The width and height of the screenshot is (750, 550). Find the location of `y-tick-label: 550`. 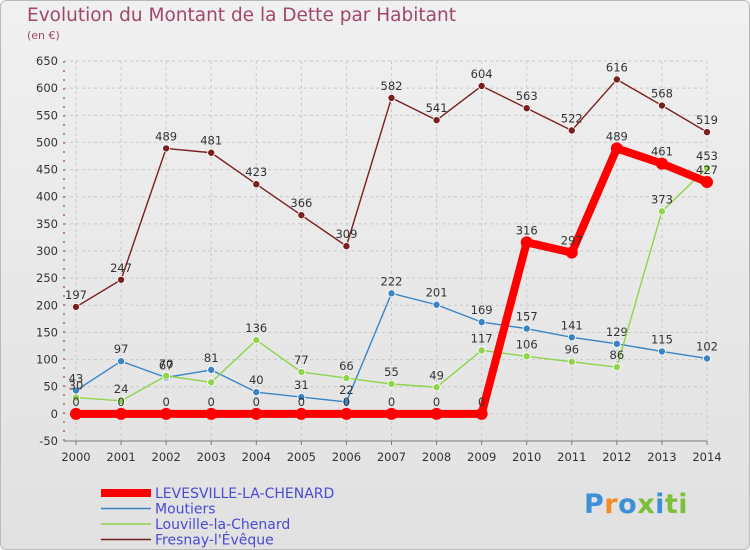

y-tick-label: 550 is located at coordinates (47, 115).